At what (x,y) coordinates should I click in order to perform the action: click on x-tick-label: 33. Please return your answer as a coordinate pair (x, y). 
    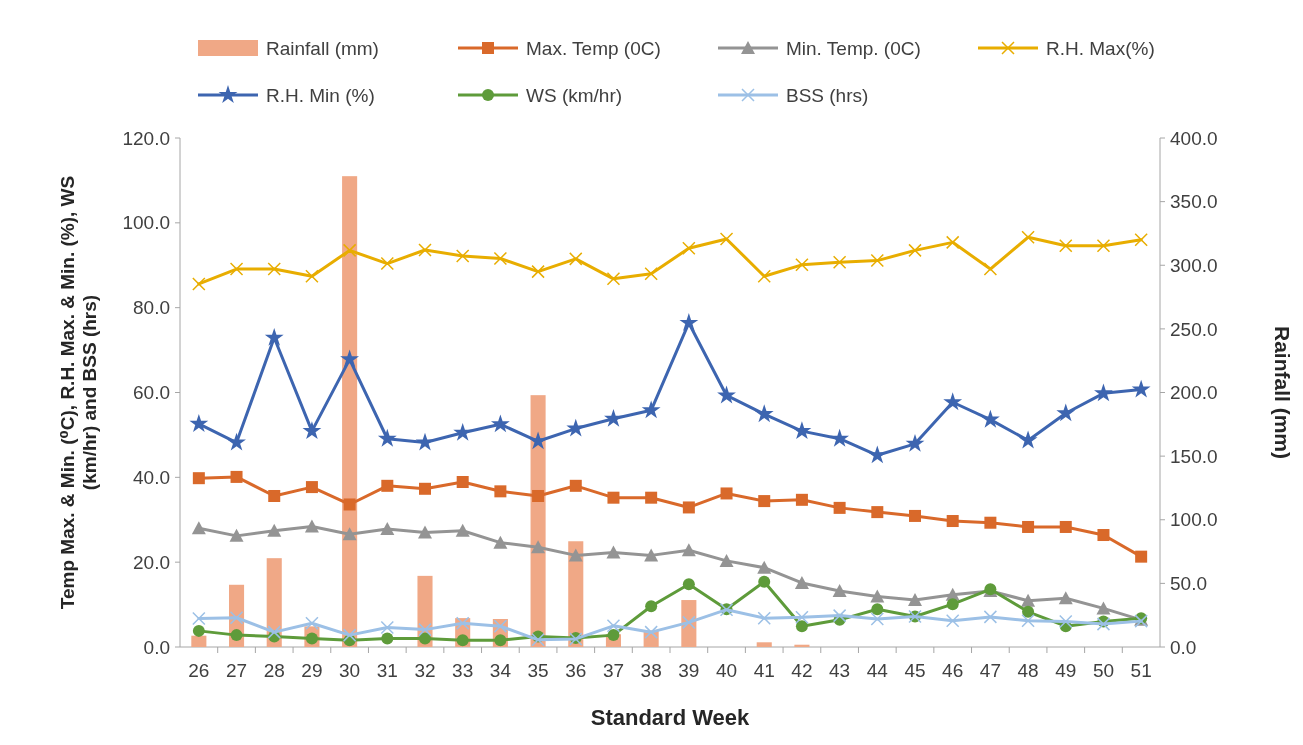
    Looking at the image, I should click on (463, 670).